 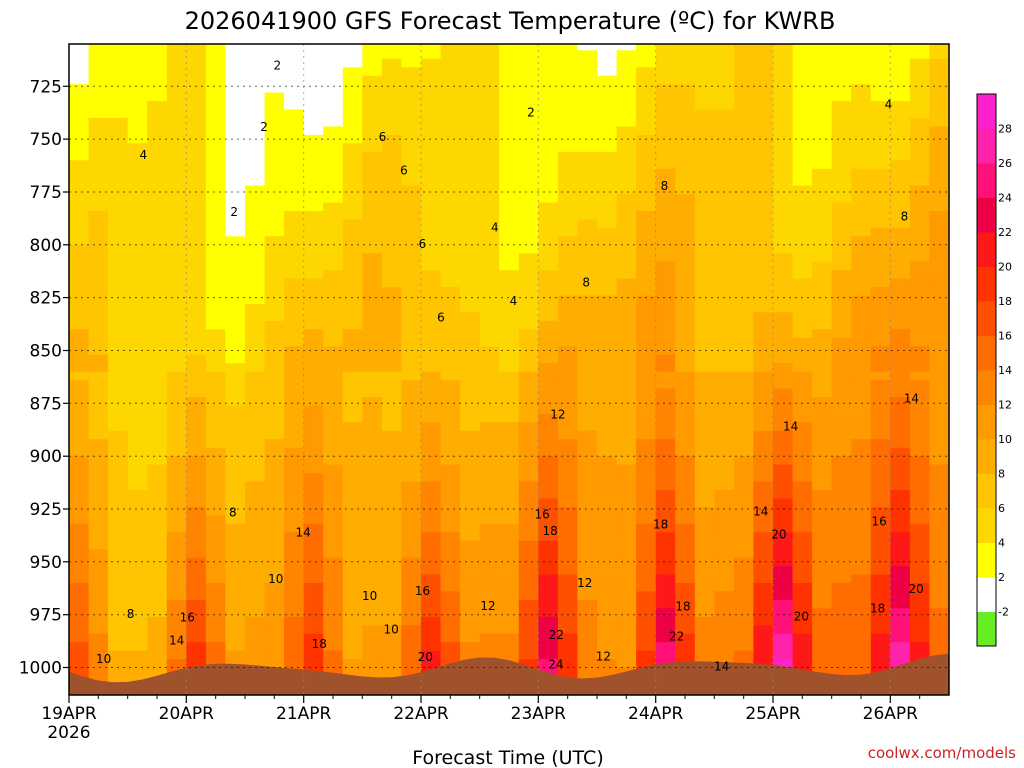 What do you see at coordinates (773, 714) in the screenshot?
I see `x-tick-label: 25APR` at bounding box center [773, 714].